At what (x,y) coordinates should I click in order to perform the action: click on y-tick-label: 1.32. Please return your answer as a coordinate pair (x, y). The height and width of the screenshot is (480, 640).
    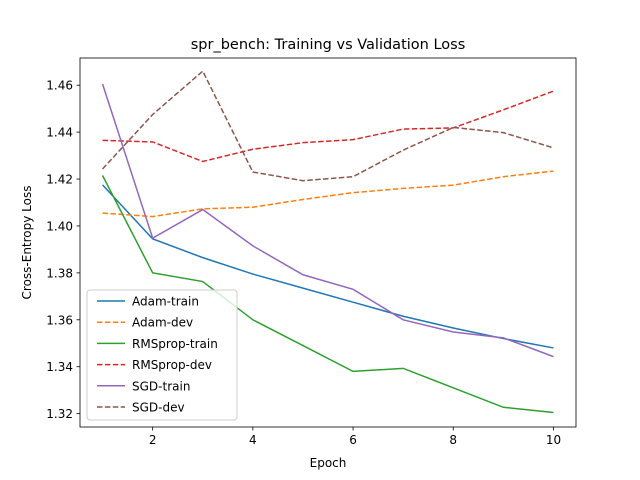
    Looking at the image, I should click on (59, 414).